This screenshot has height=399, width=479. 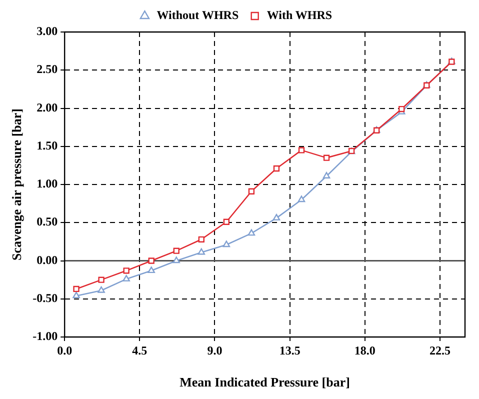 I want to click on y-tick-label: 2.00, so click(x=47, y=107).